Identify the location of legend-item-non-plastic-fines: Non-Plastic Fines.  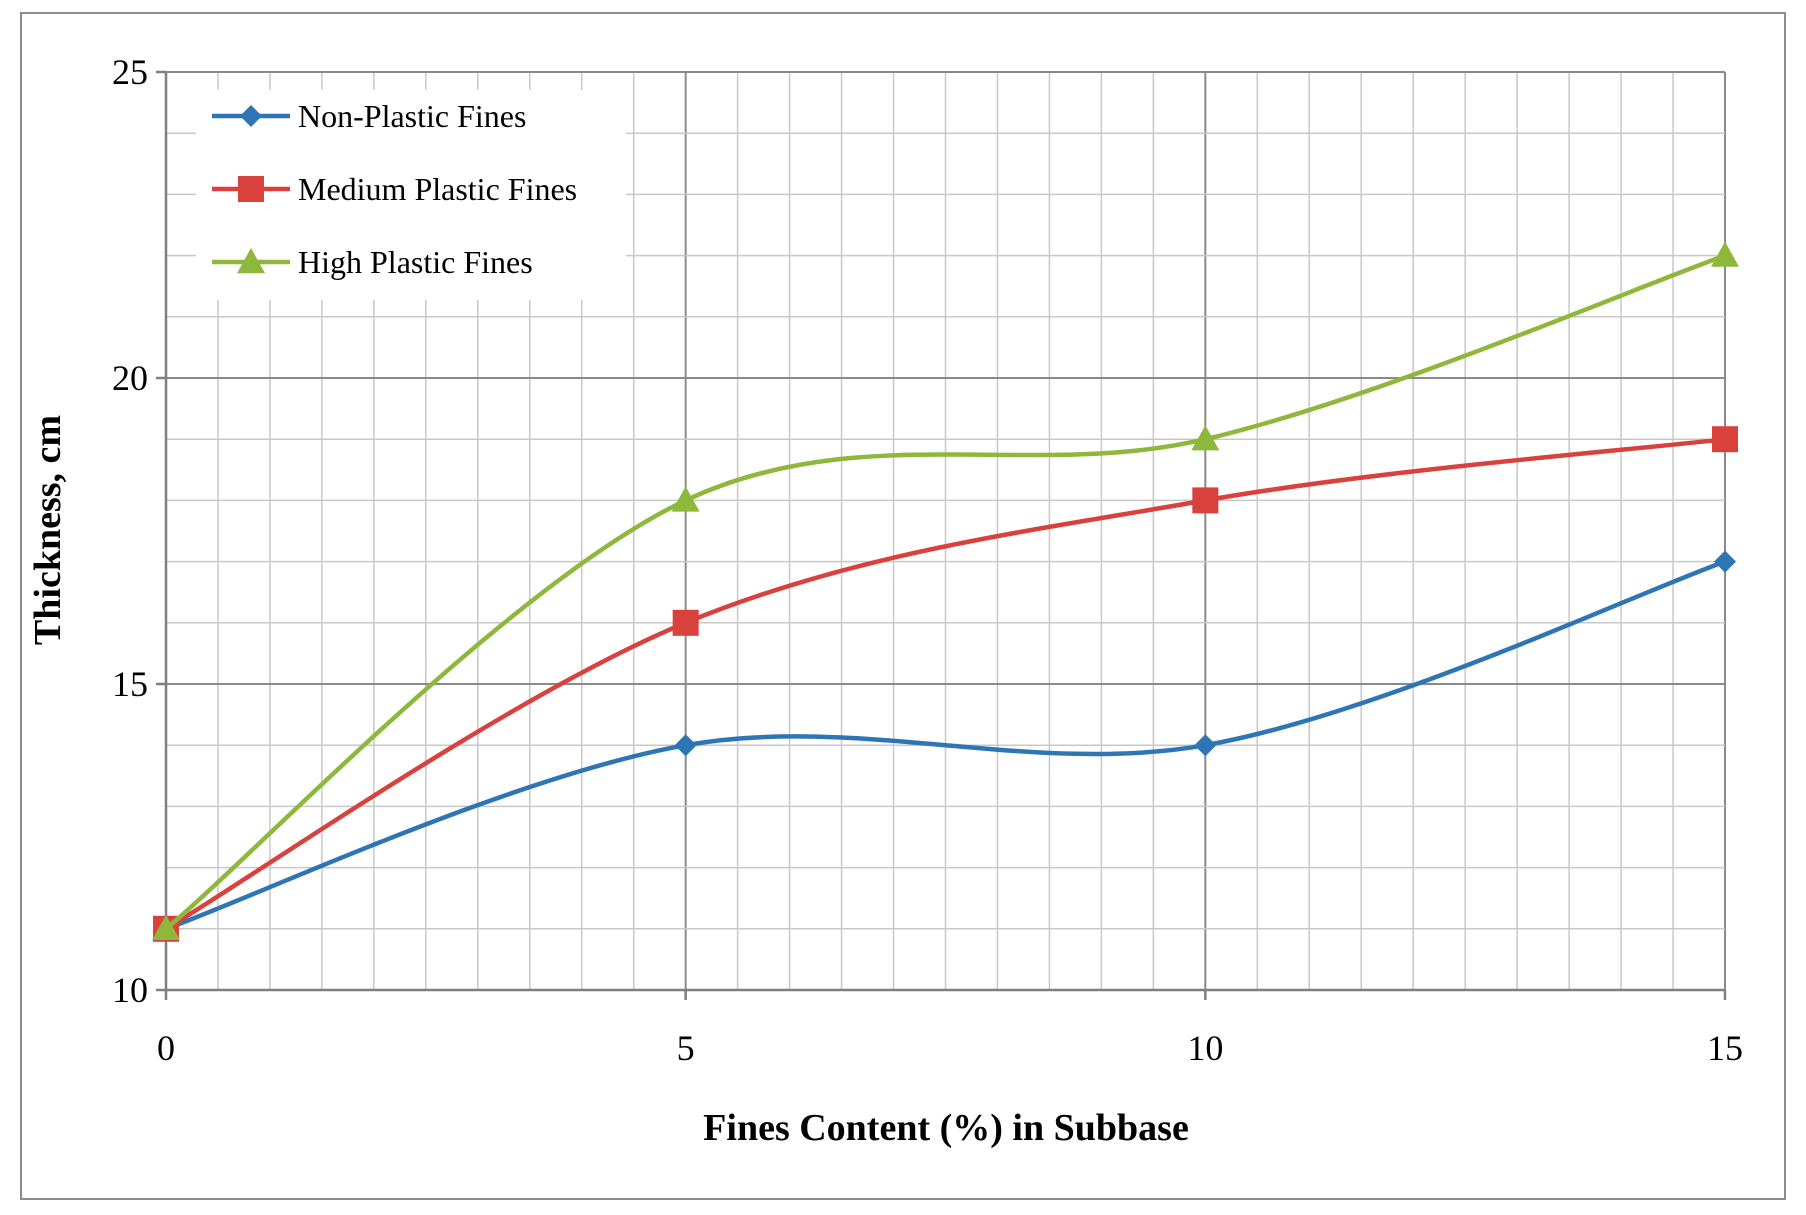
(369, 116).